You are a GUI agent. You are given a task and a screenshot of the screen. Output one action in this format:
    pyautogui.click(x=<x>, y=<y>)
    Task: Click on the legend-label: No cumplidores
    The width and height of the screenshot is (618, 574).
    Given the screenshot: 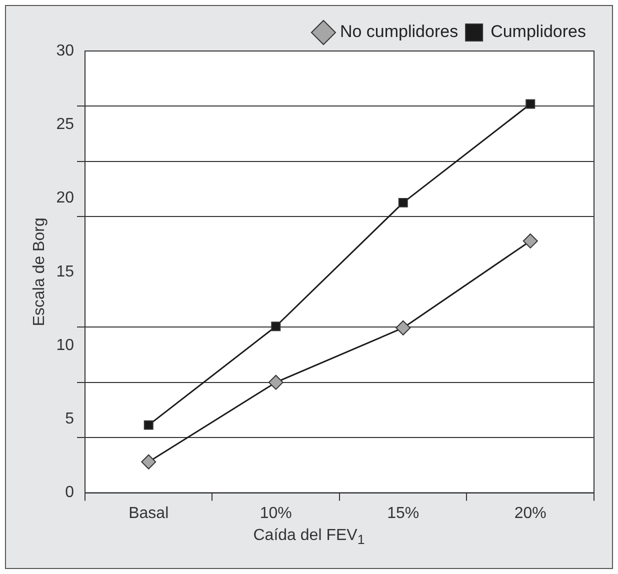 What is the action you would take?
    pyautogui.click(x=399, y=32)
    